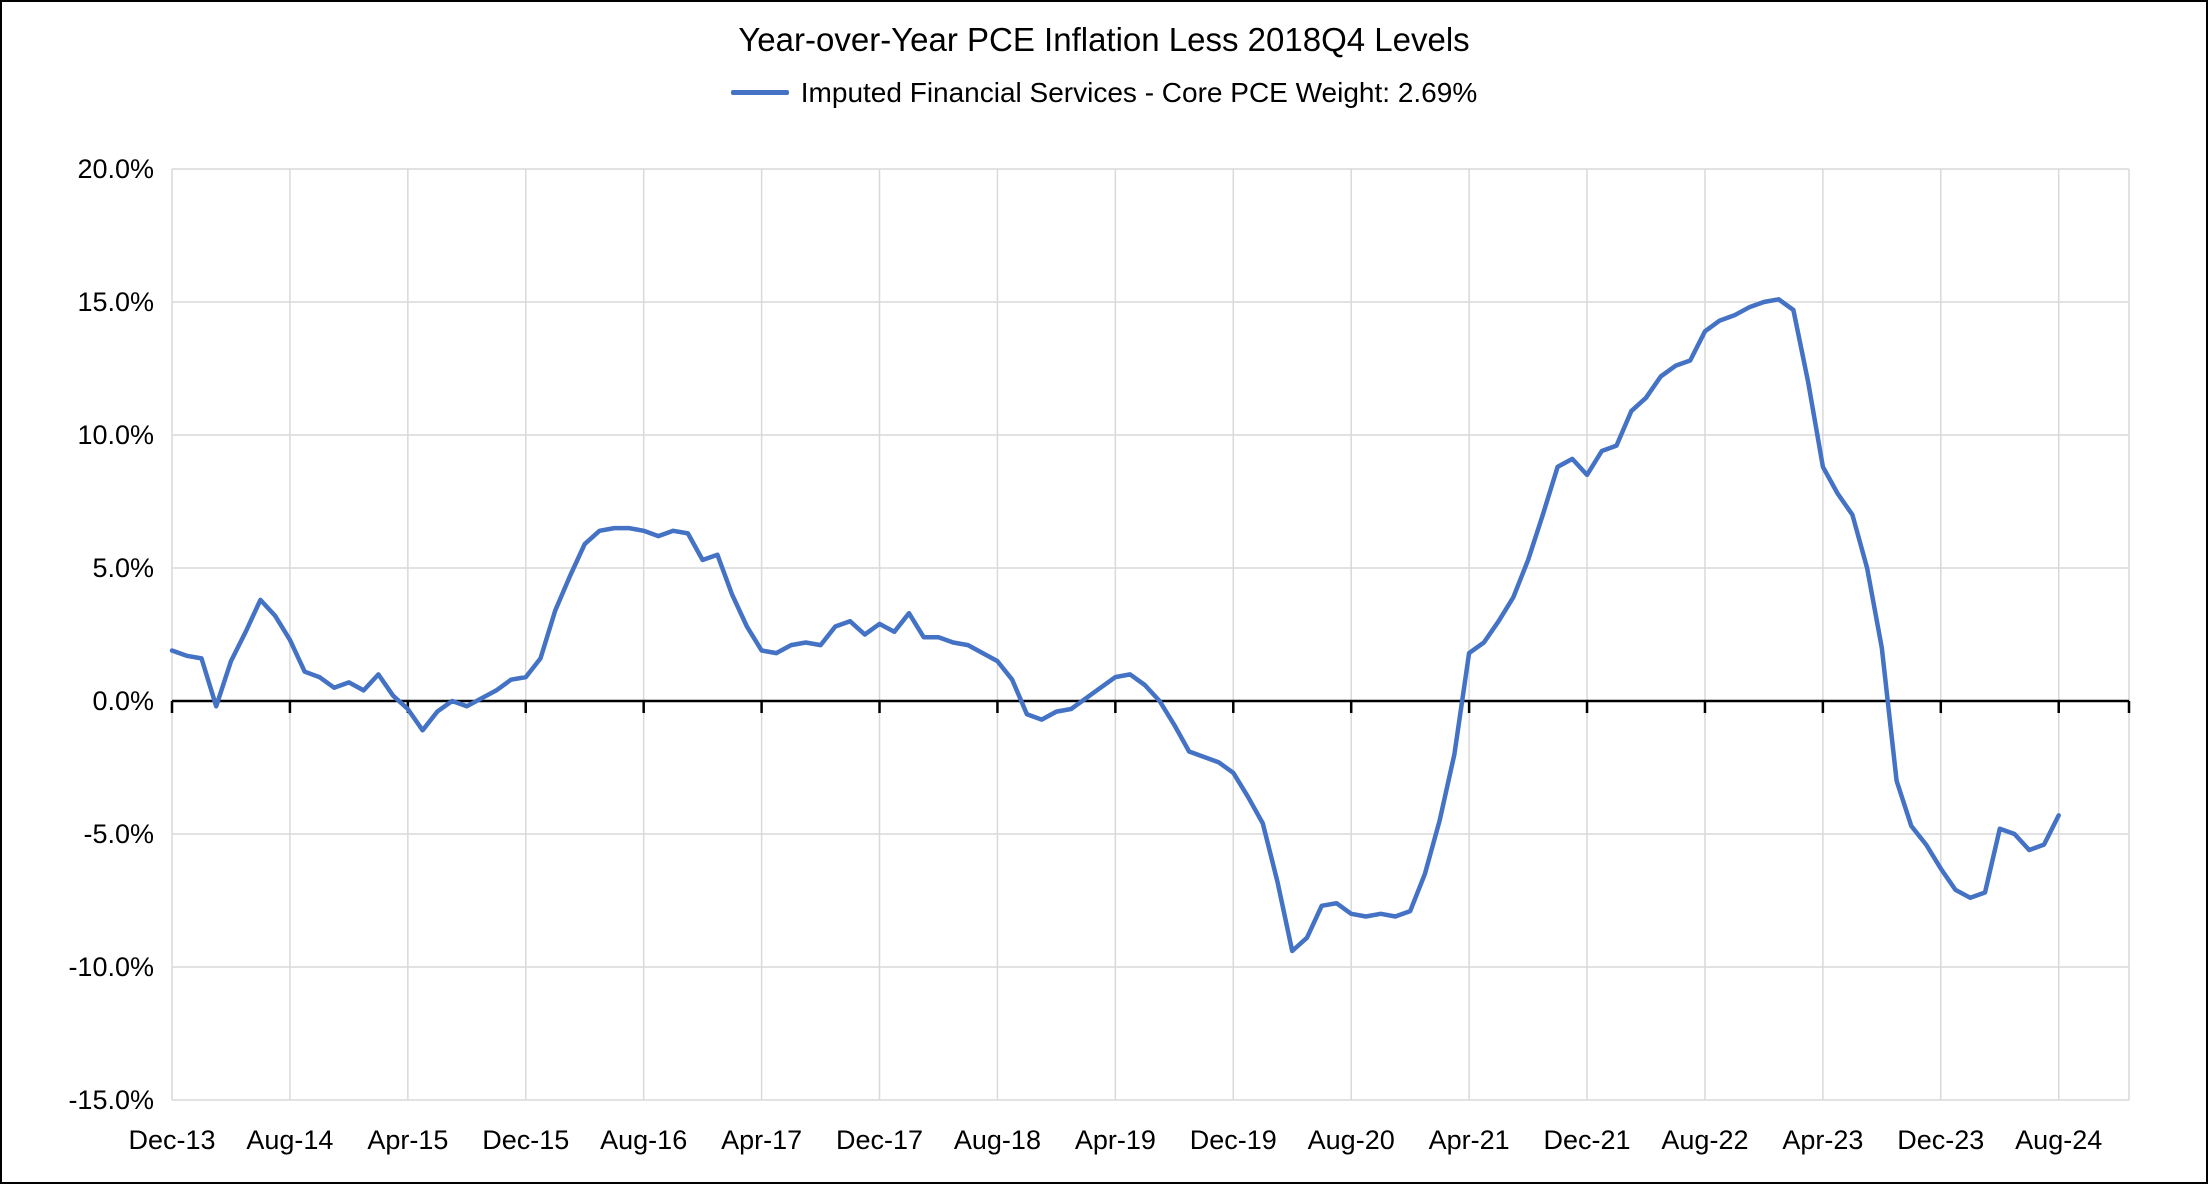 This screenshot has width=2208, height=1184. I want to click on x-tick-label: Aug-18, so click(997, 1140).